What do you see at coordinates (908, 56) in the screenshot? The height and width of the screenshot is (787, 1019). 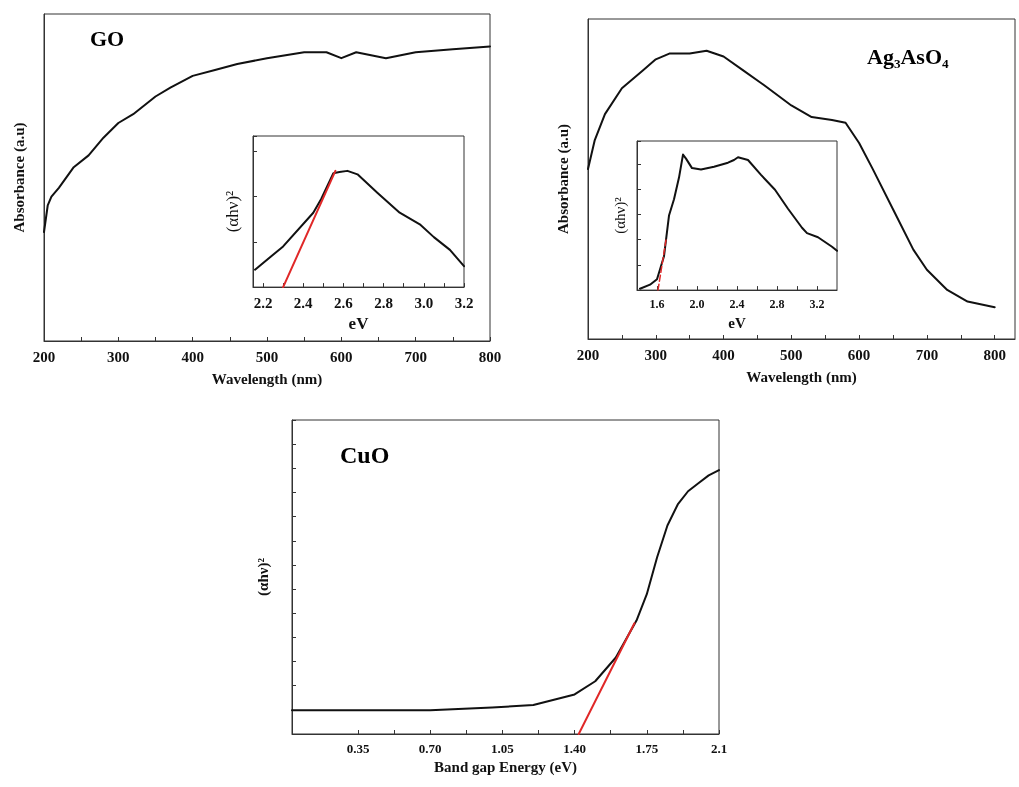 I see `chart-title: Ag₃AsO₄` at bounding box center [908, 56].